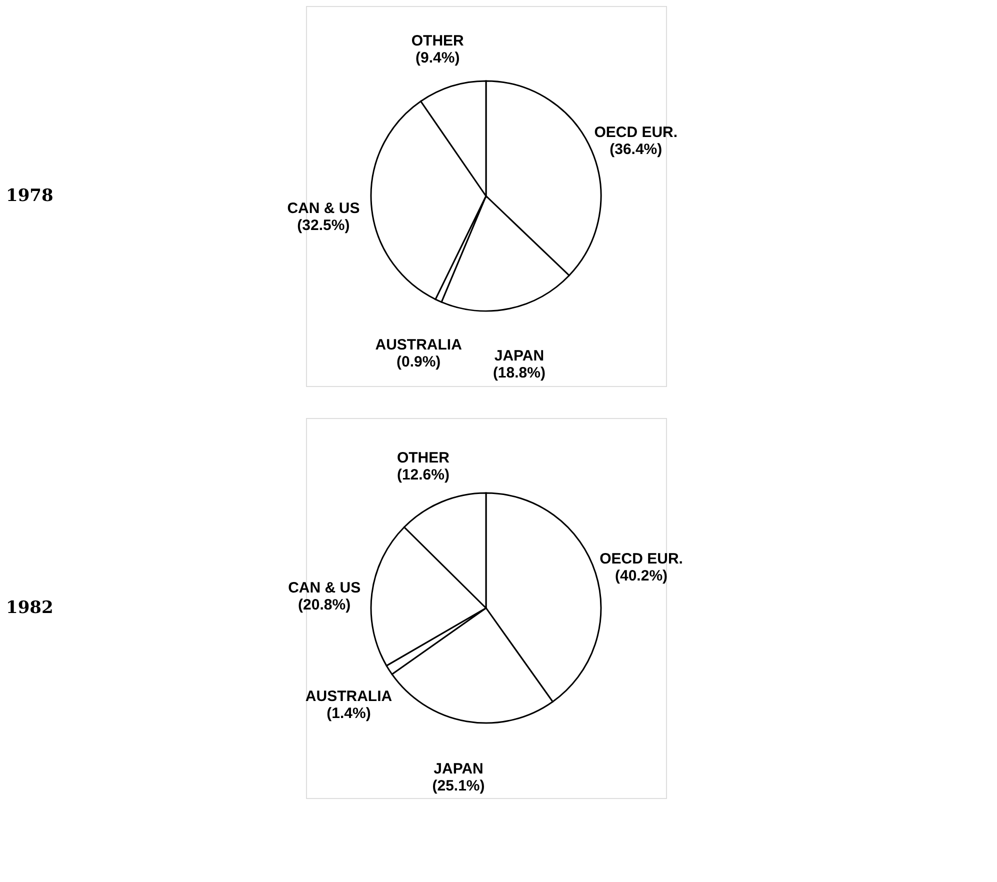 Image resolution: width=997 pixels, height=882 pixels. What do you see at coordinates (423, 475) in the screenshot?
I see `data-label: (12.6%)` at bounding box center [423, 475].